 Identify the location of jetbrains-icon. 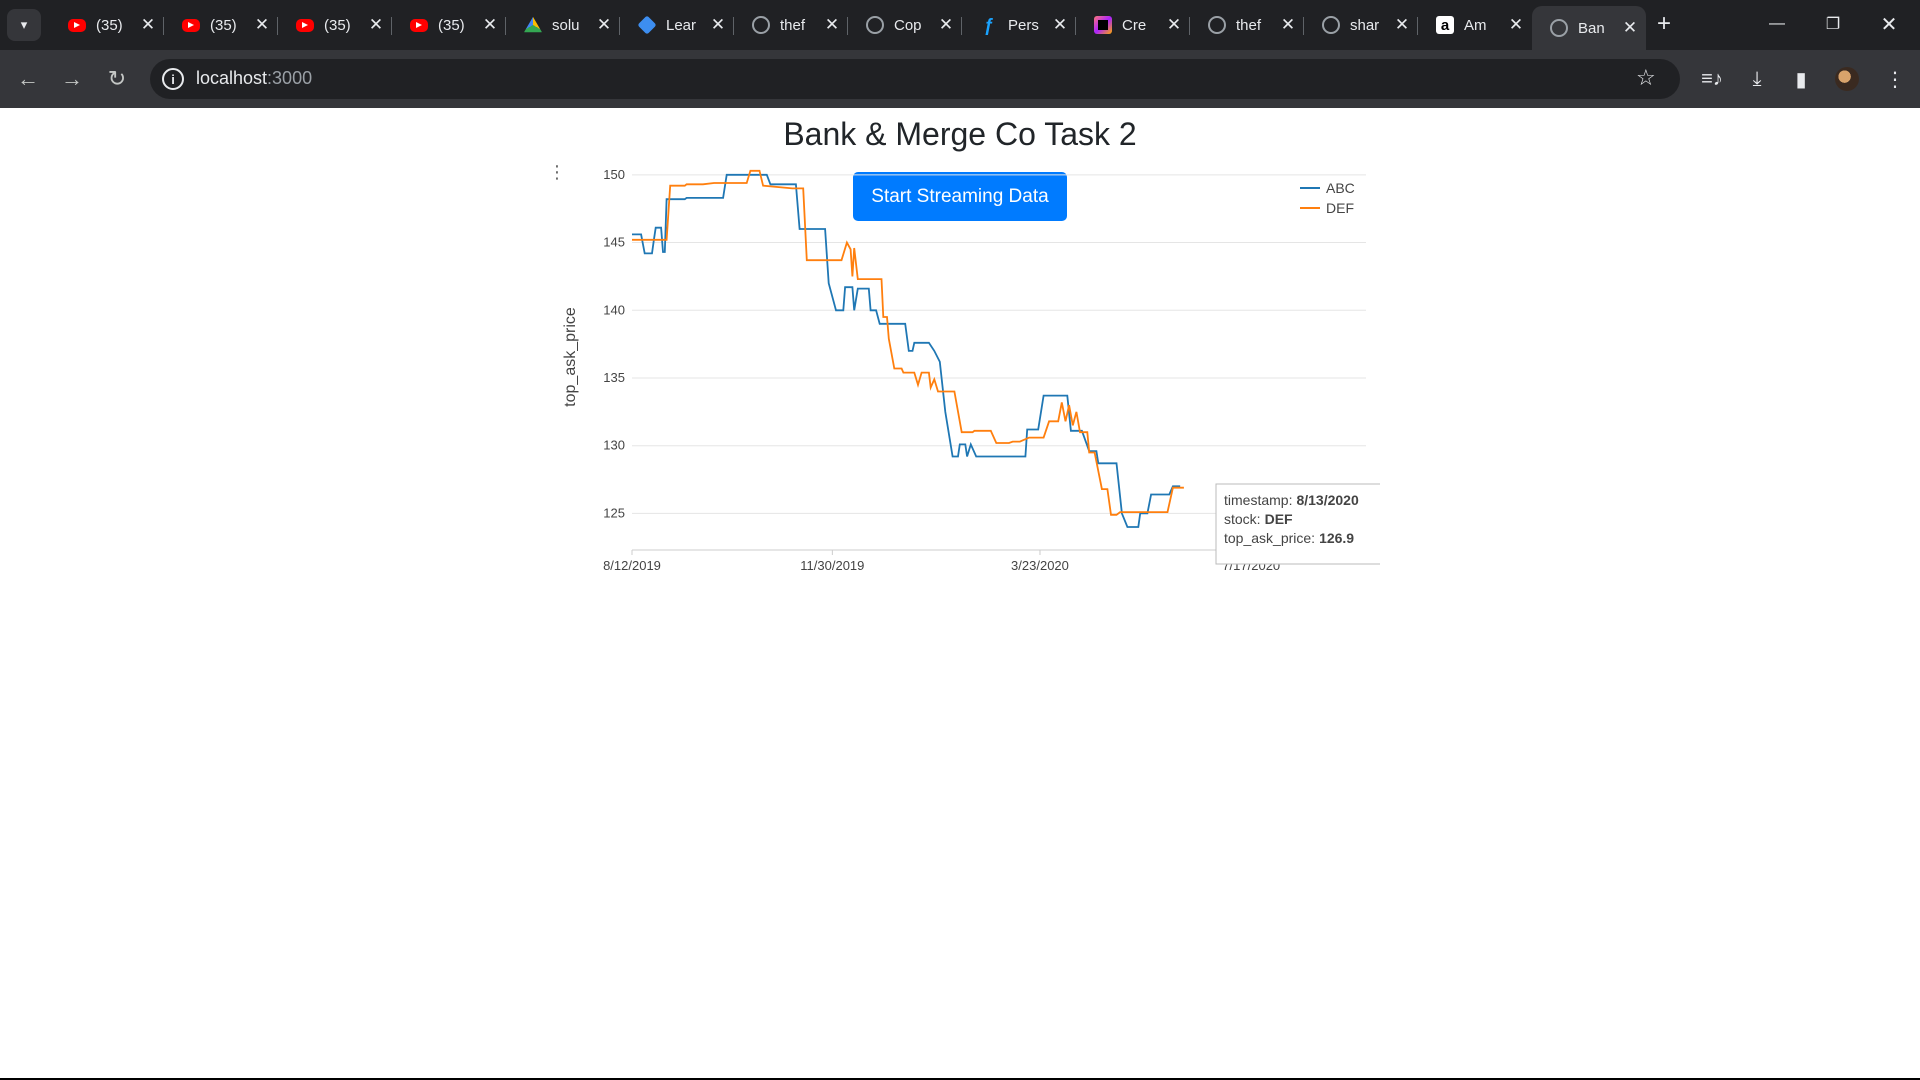
(1103, 25).